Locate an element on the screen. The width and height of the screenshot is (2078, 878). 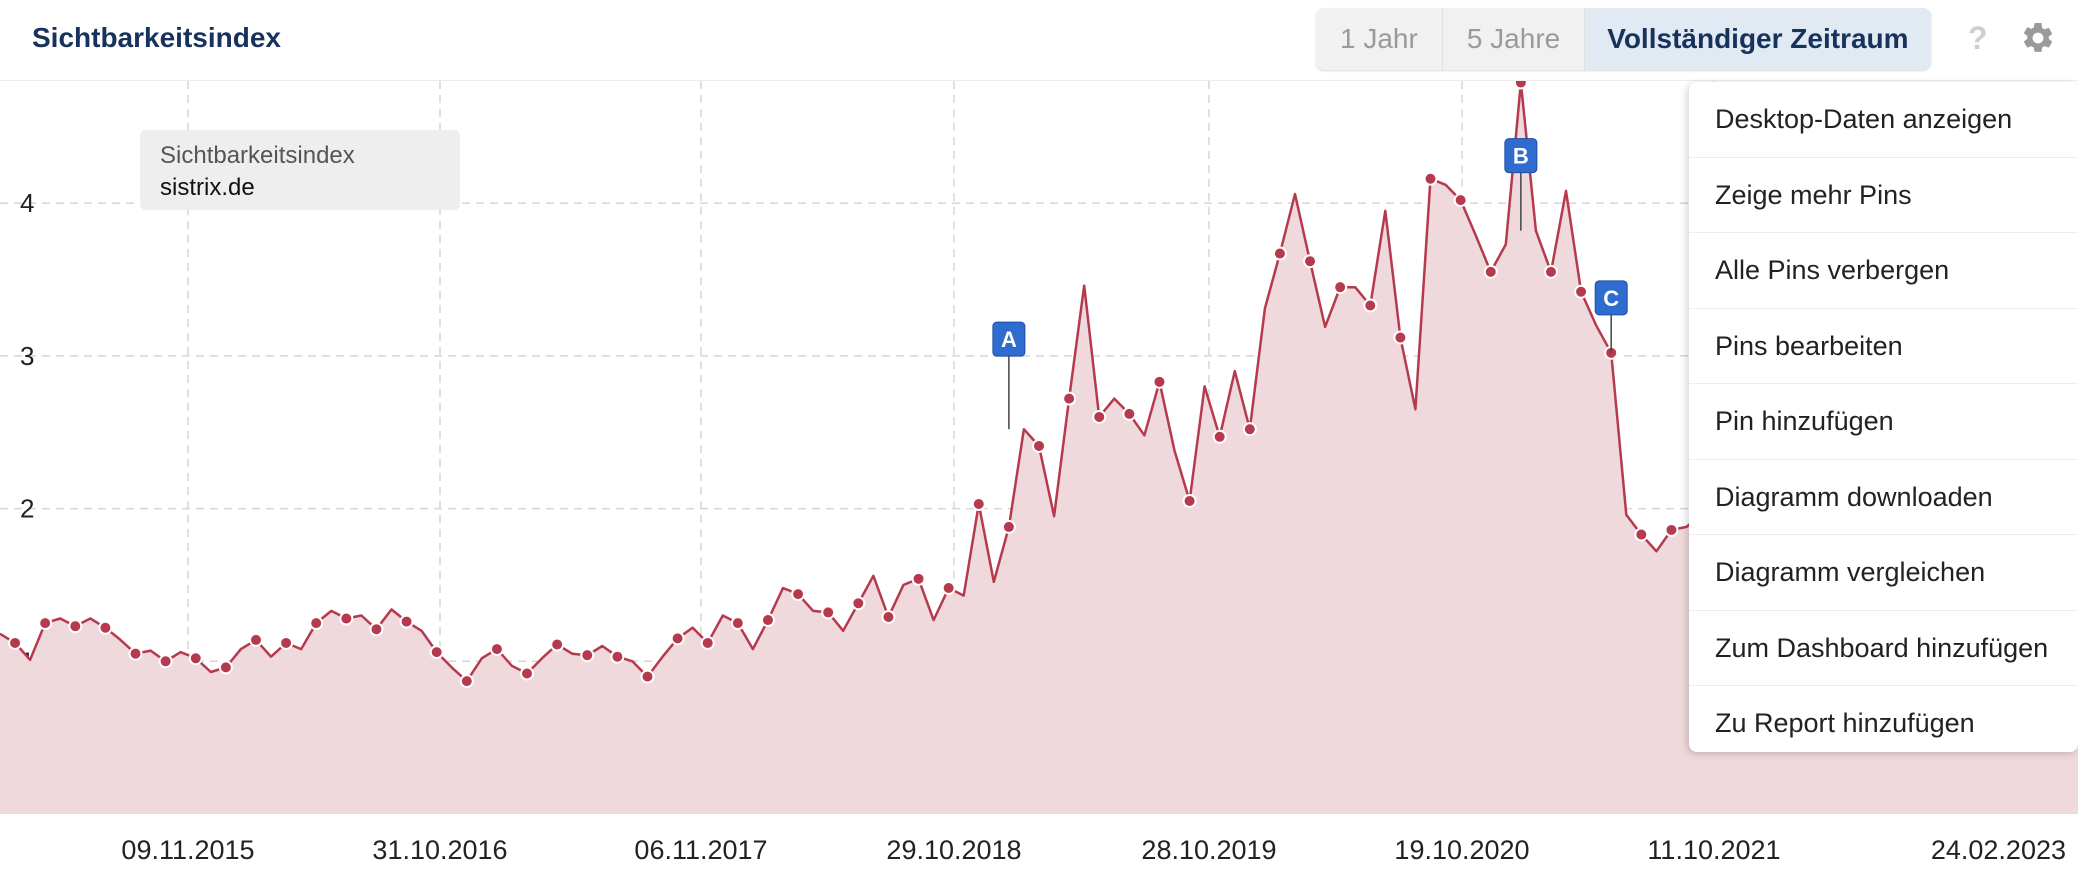
menu-item-show-more-pins: Zeige mehr Pins is located at coordinates (1883, 195).